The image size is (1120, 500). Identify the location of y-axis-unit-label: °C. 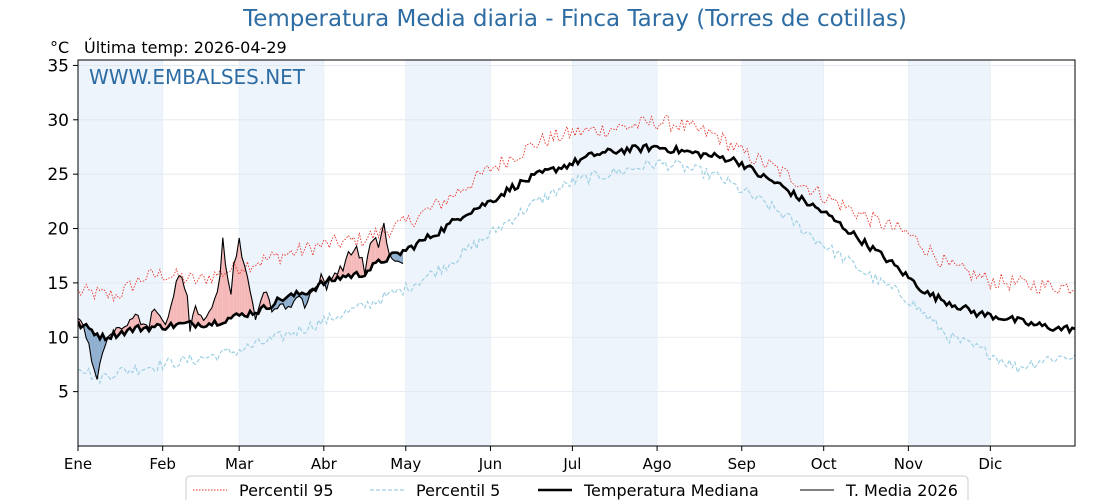
(60, 47).